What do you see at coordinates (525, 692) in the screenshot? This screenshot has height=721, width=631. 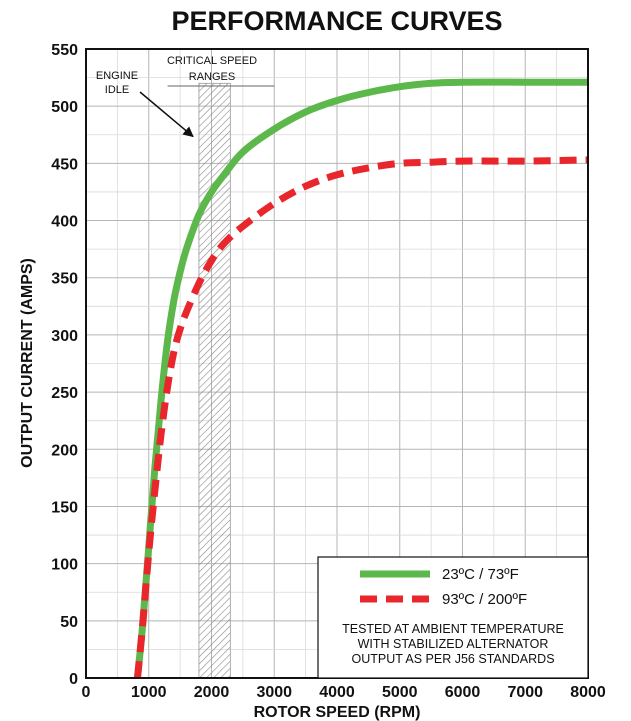 I see `x-tick-label-7000: 7000` at bounding box center [525, 692].